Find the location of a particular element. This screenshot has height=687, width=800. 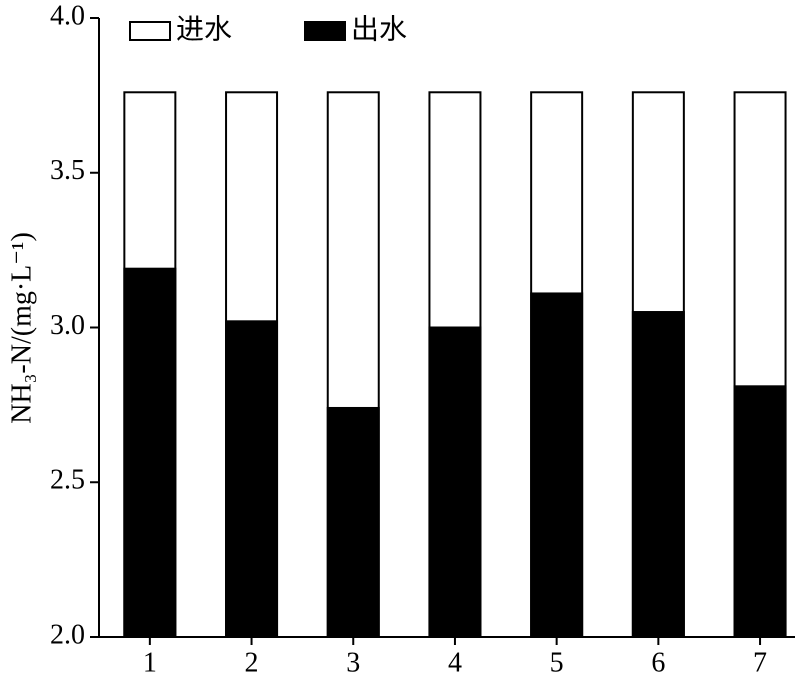

legend-label: 出水 is located at coordinates (379, 29).